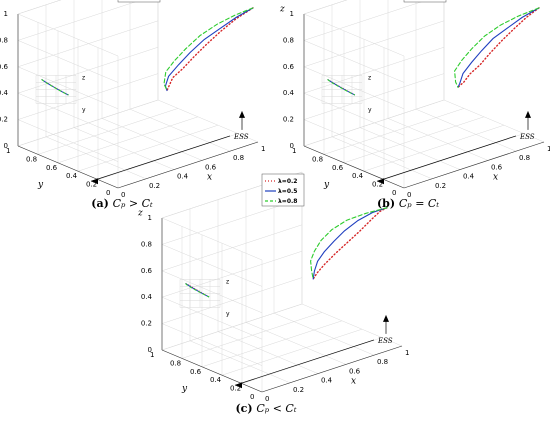  I want to click on legend-entry: λ=0.2, so click(287, 181).